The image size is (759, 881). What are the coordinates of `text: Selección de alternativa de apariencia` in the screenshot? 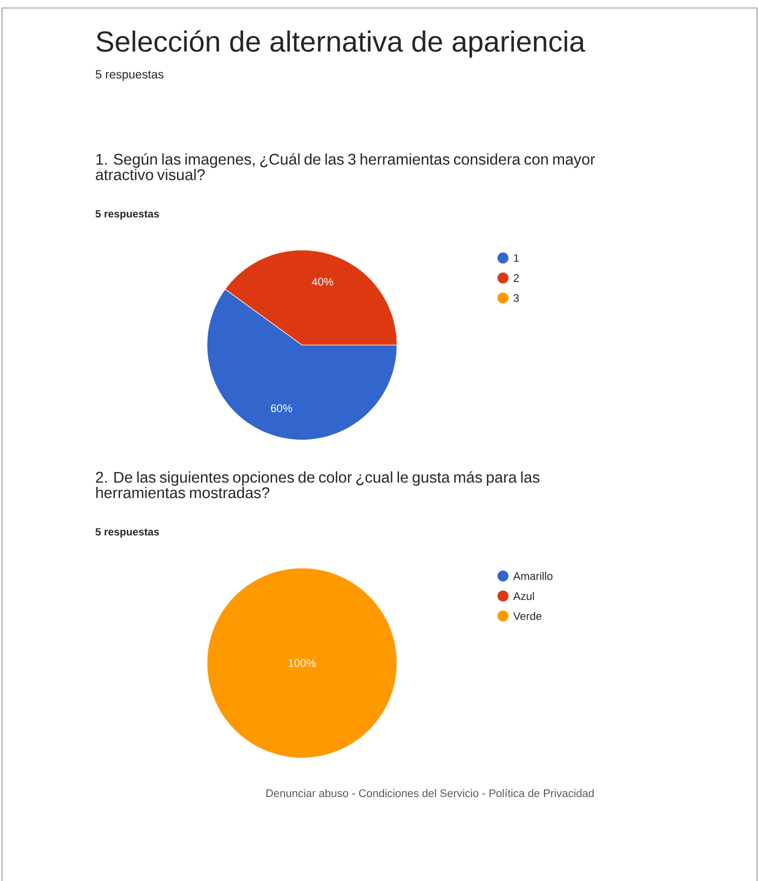 It's located at (341, 44).